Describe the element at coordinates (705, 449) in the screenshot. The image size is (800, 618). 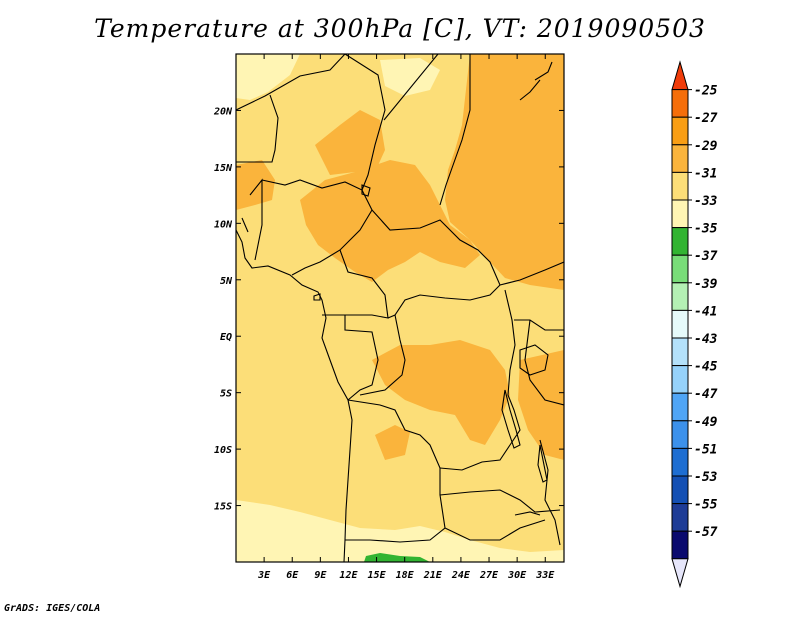
I see `colorbar-label: -51` at that location.